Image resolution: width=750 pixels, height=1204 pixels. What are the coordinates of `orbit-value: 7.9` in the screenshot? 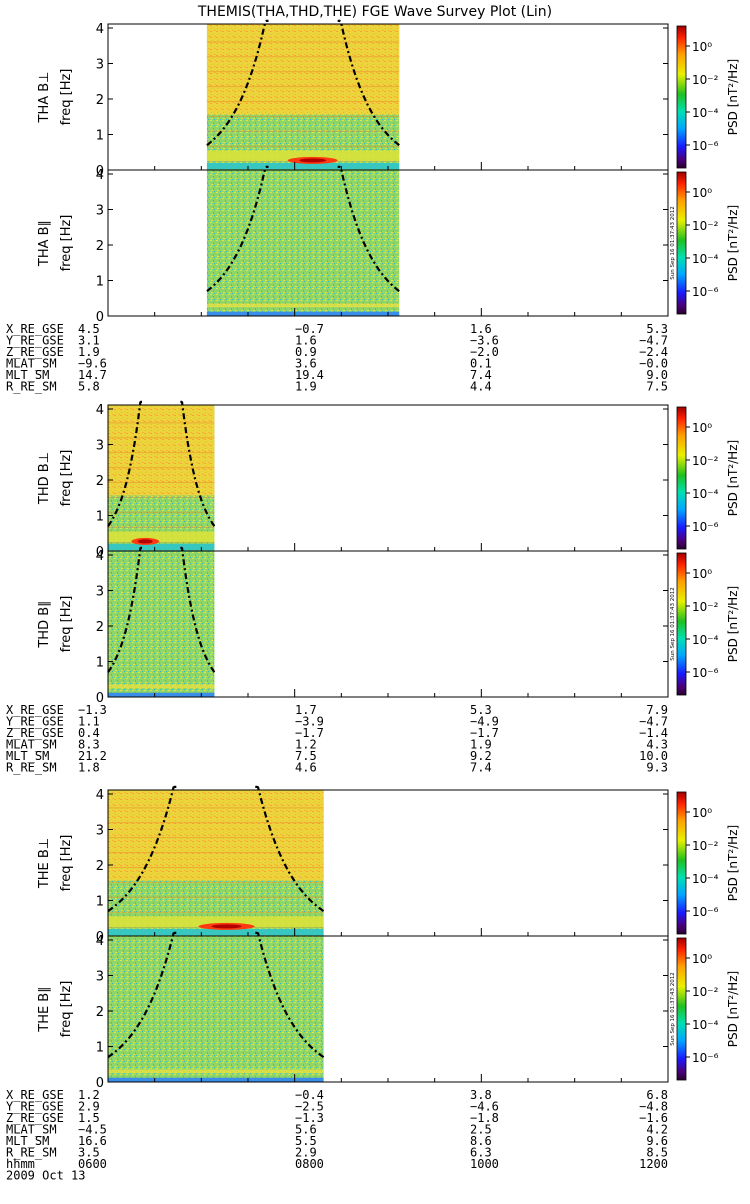 It's located at (657, 710).